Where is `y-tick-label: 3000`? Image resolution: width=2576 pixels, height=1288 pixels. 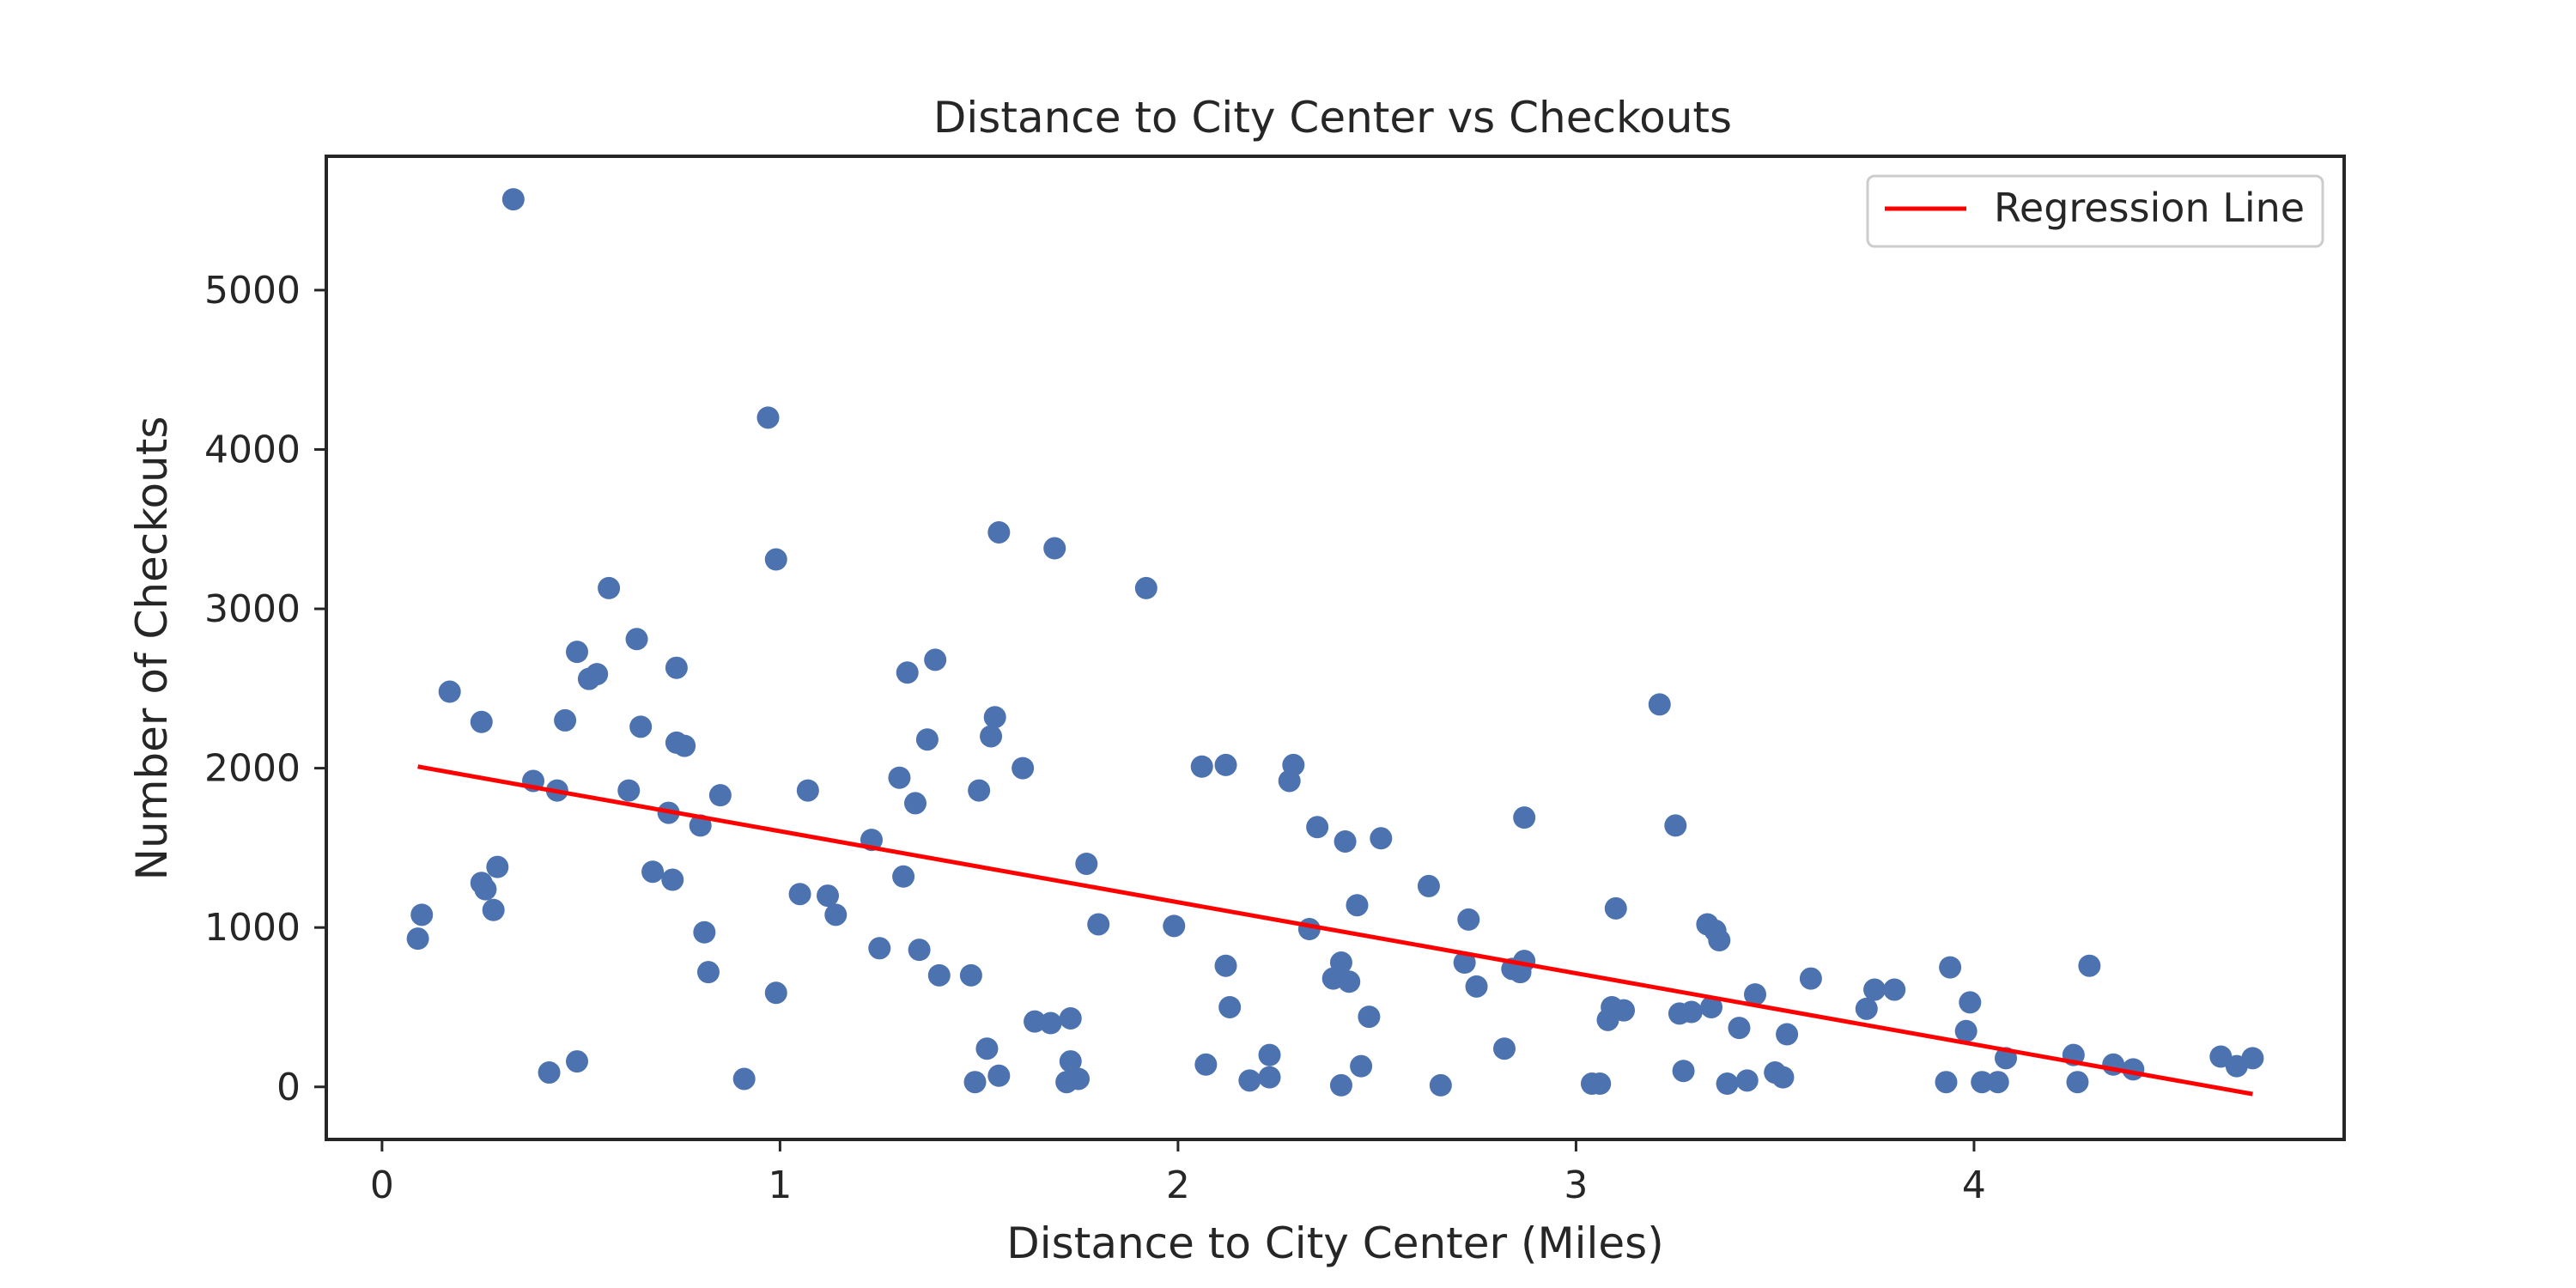
y-tick-label: 3000 is located at coordinates (252, 609).